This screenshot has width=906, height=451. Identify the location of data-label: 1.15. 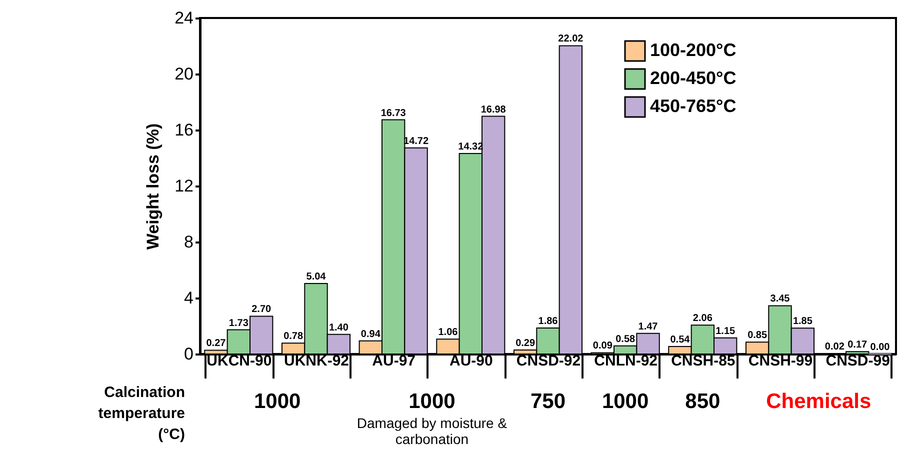
(726, 331).